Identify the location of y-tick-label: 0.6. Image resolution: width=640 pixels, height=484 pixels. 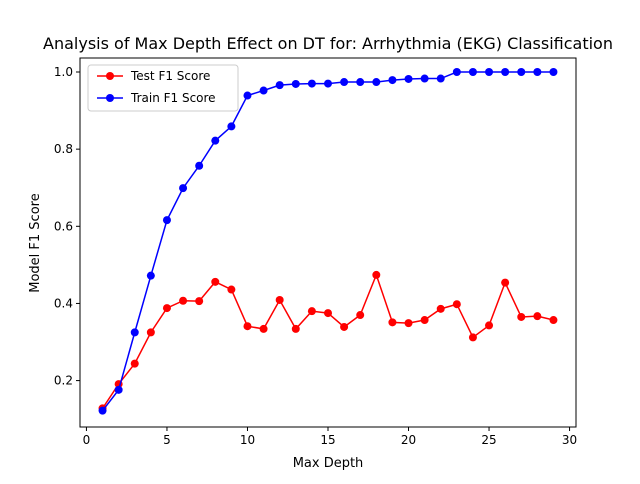
(63, 226).